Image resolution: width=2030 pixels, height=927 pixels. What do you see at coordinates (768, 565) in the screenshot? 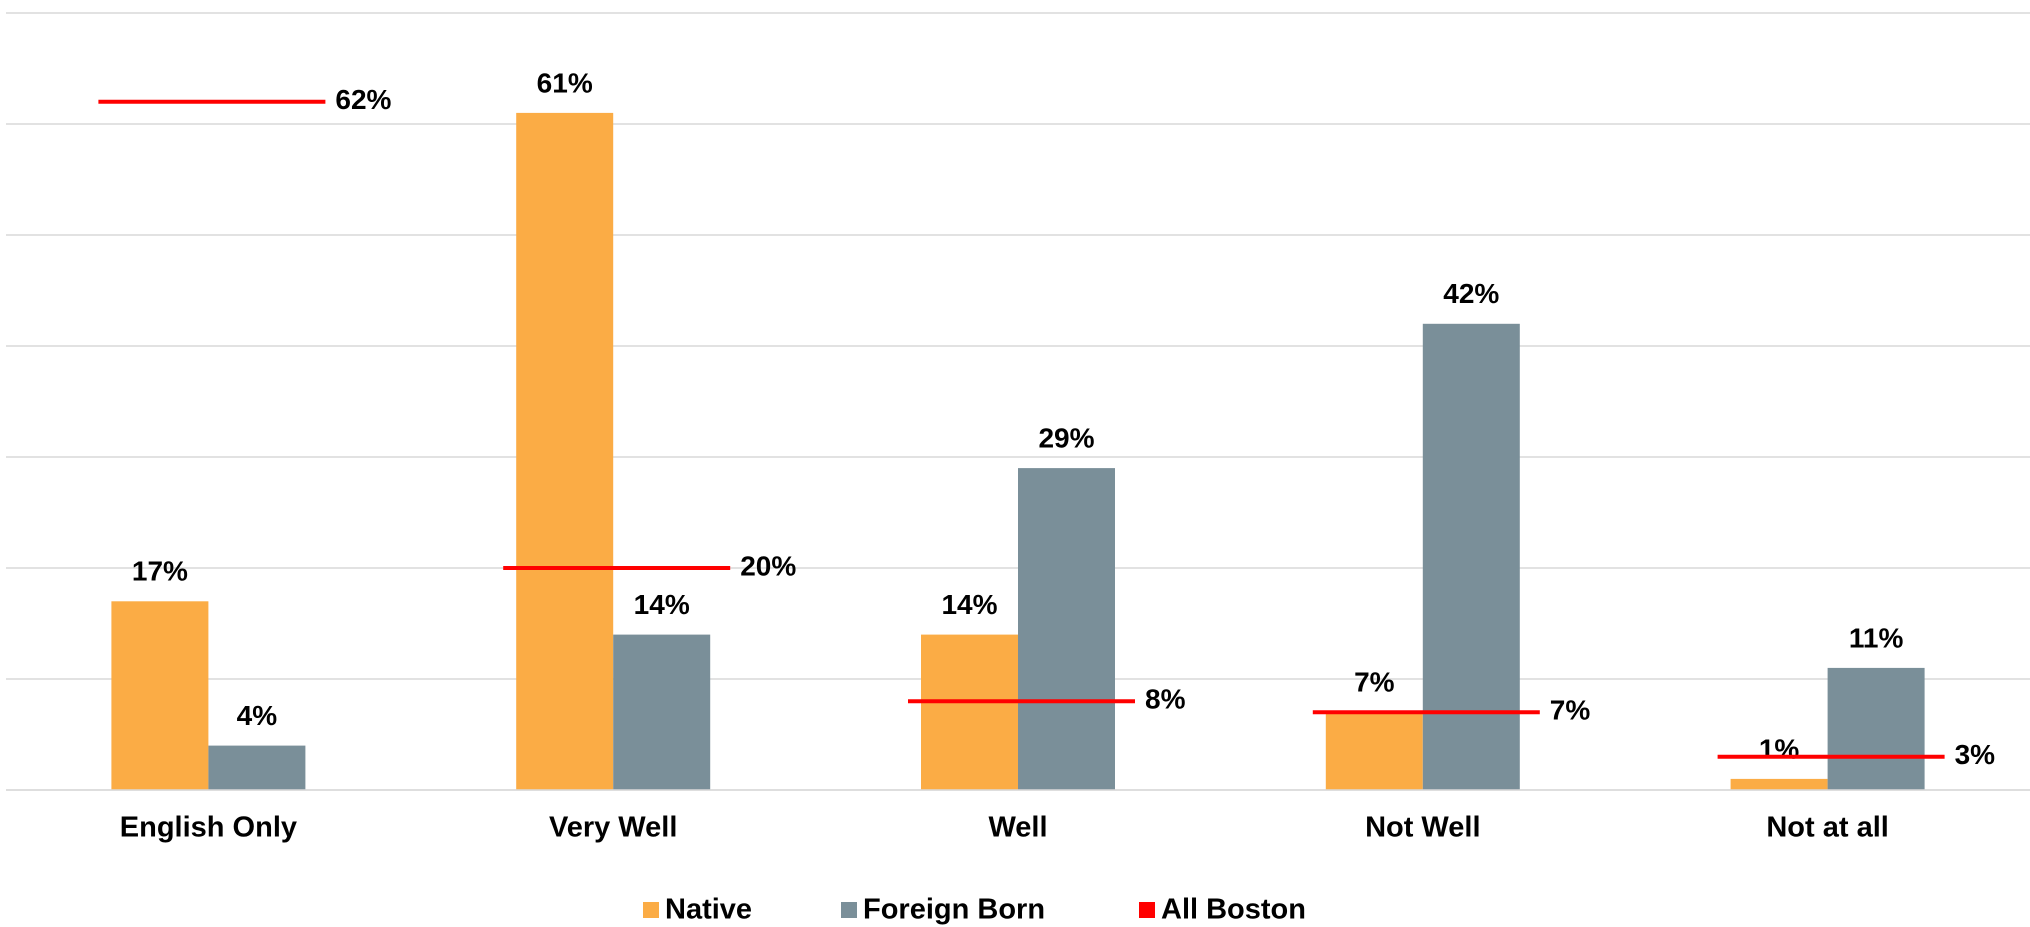
I see `data-label: 20%` at bounding box center [768, 565].